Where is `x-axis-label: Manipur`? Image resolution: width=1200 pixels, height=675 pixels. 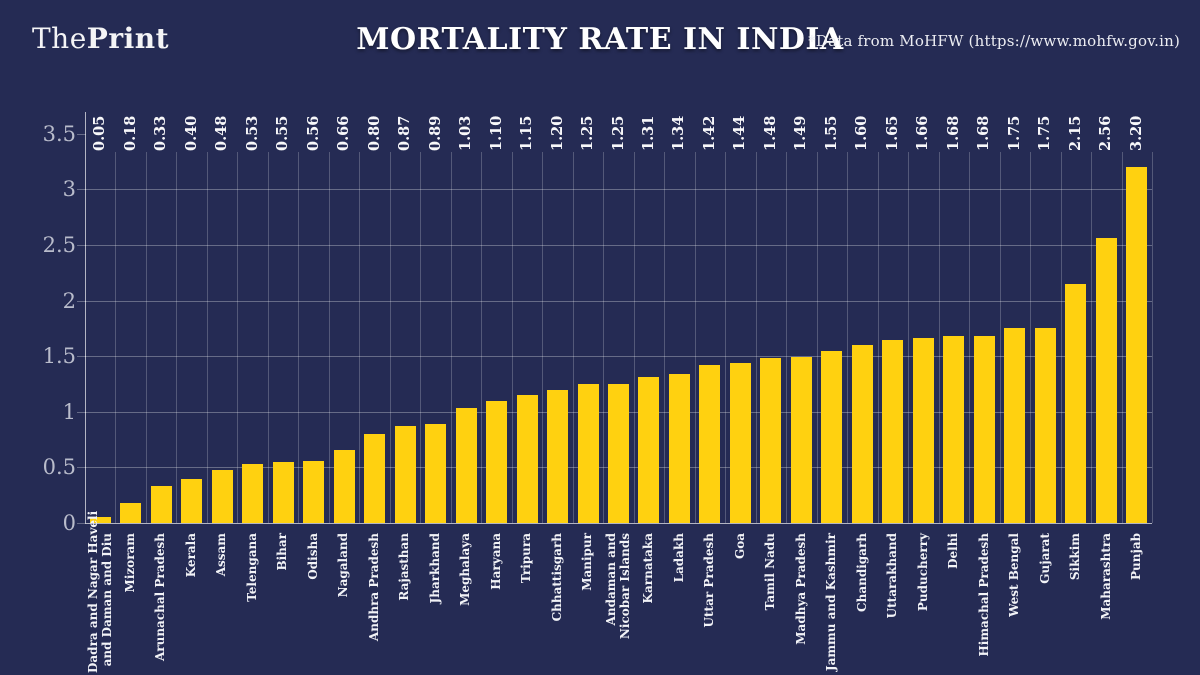 x-axis-label: Manipur is located at coordinates (587, 562).